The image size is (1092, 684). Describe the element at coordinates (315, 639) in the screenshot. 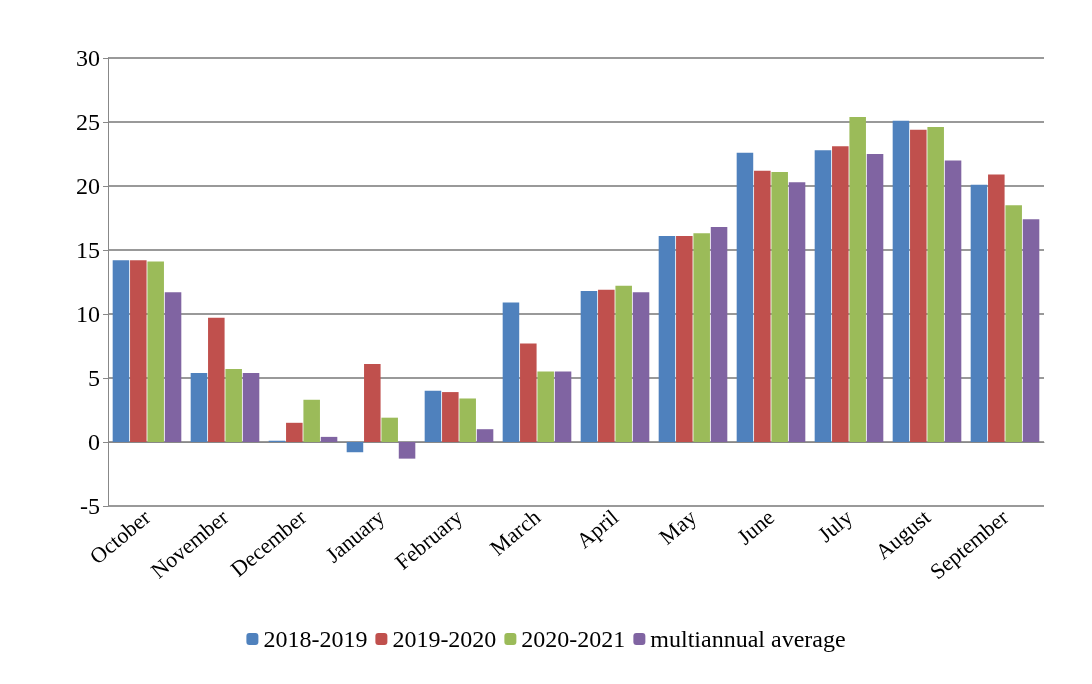

I see `legend-label: 2018-2019` at that location.